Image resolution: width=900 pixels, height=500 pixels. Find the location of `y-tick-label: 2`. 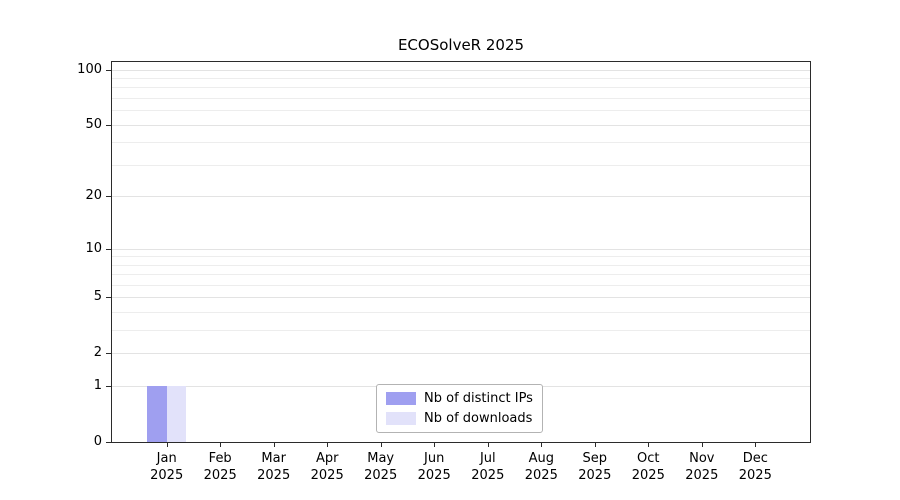

y-tick-label: 2 is located at coordinates (97, 353).